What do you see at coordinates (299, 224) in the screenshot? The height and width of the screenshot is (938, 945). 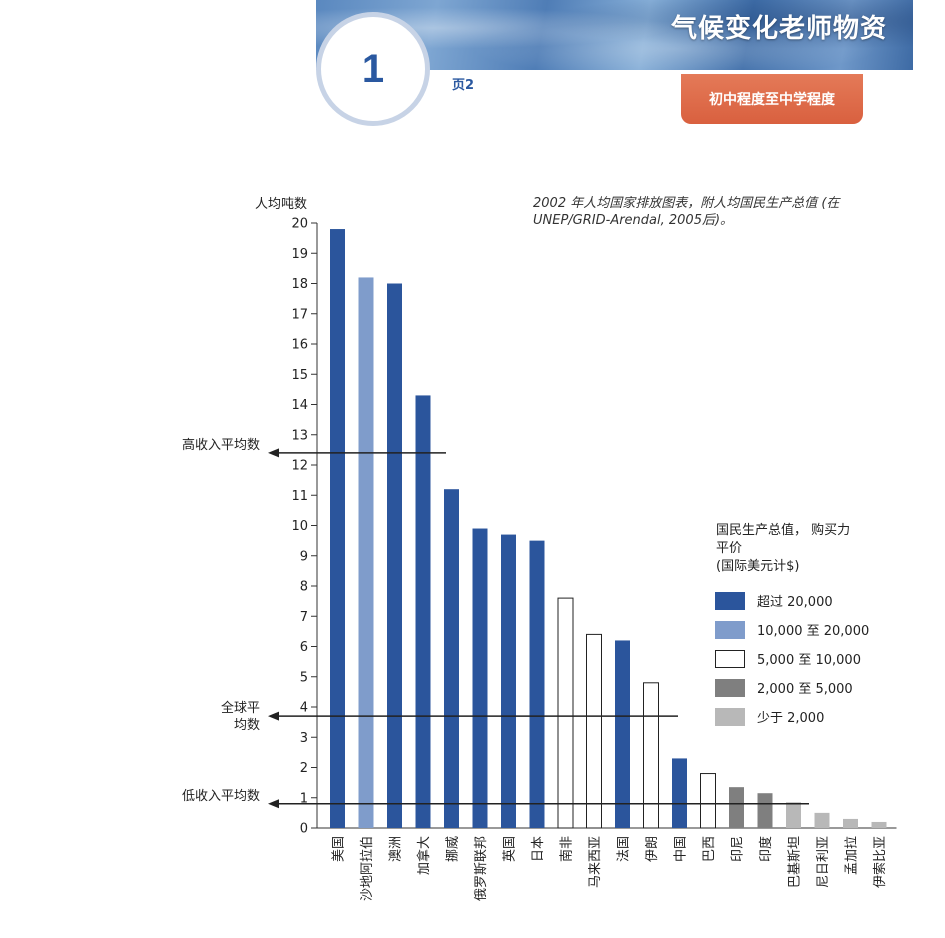 I see `y-tick-label: 20` at bounding box center [299, 224].